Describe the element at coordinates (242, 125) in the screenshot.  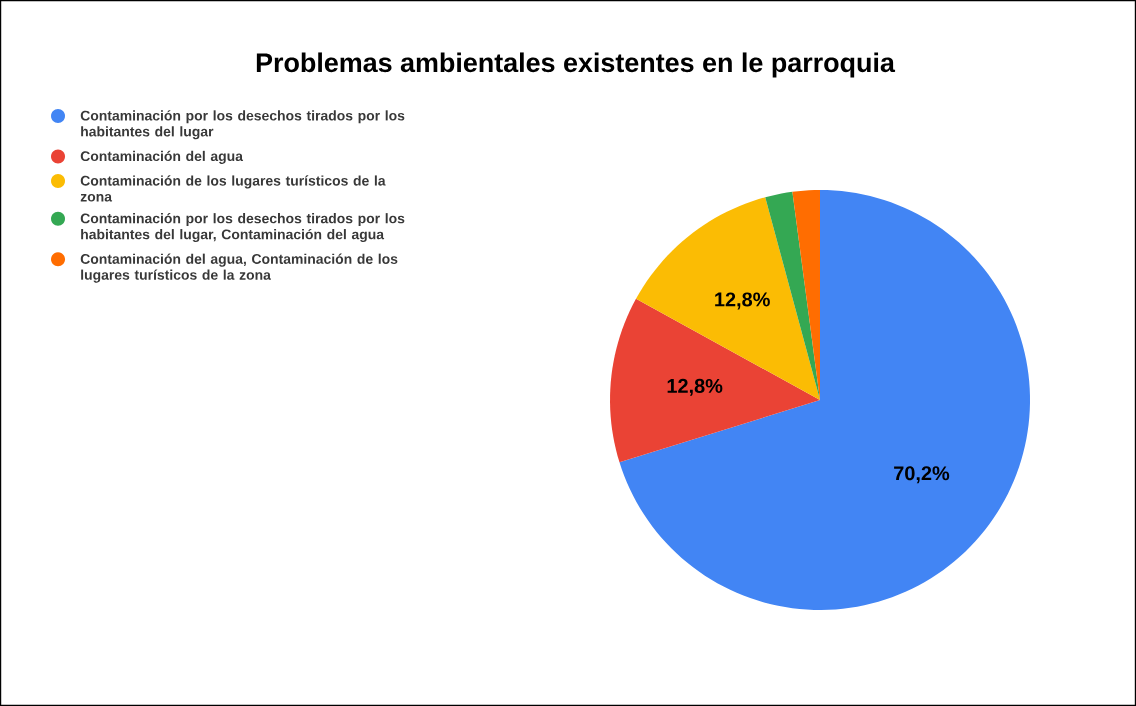
I see `legend-label: Contaminación por los desechos tirados por los habitantes del lugar` at that location.